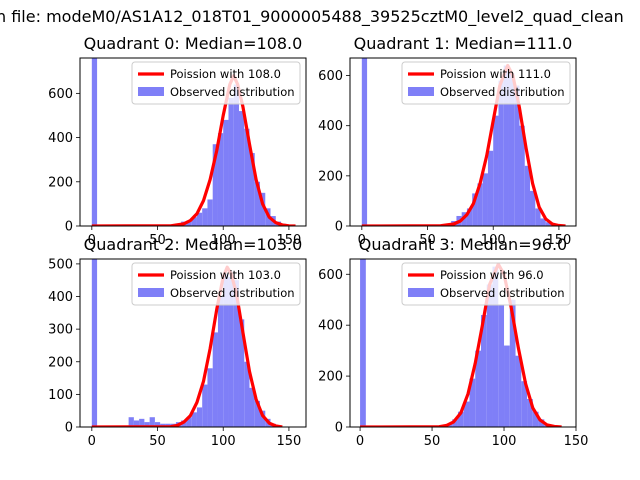 This screenshot has width=640, height=480. Describe the element at coordinates (60, 395) in the screenshot. I see `y-tick-label: 100` at that location.